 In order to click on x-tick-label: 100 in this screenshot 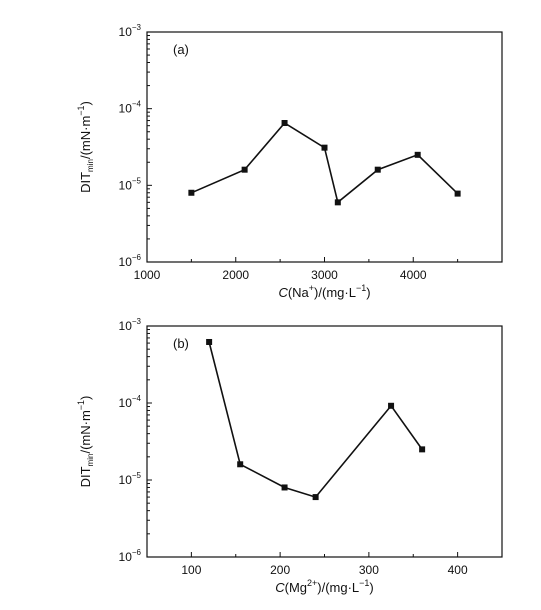, I will do `click(191, 570)`.